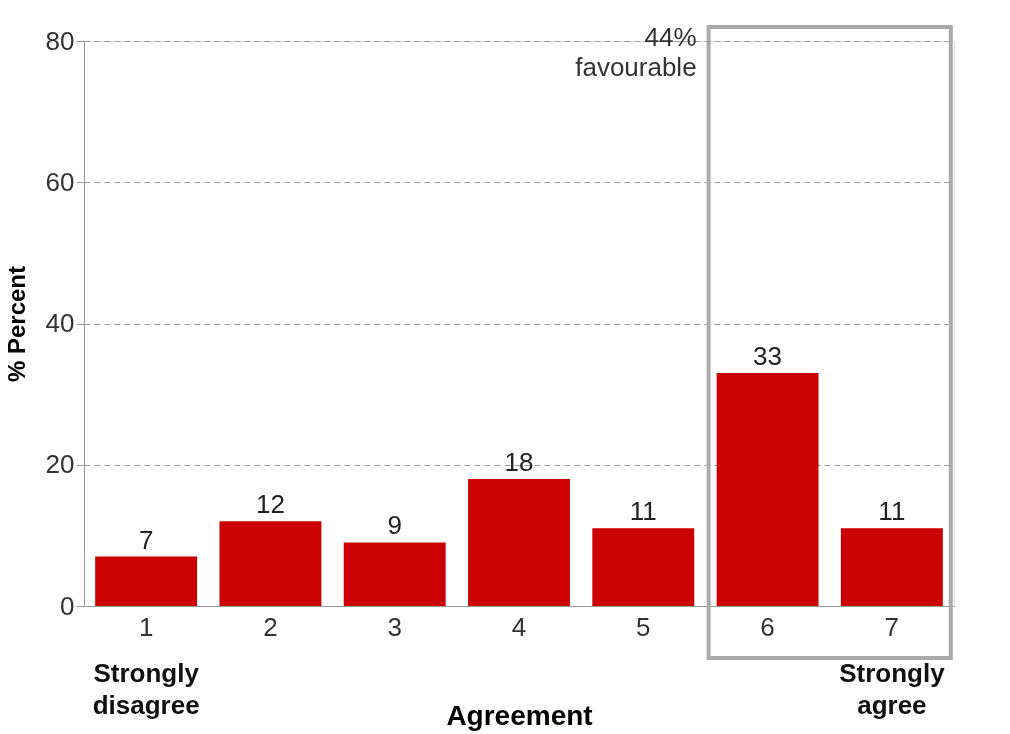 Image resolution: width=1010 pixels, height=734 pixels. Describe the element at coordinates (60, 181) in the screenshot. I see `y-tick-label: 60` at that location.